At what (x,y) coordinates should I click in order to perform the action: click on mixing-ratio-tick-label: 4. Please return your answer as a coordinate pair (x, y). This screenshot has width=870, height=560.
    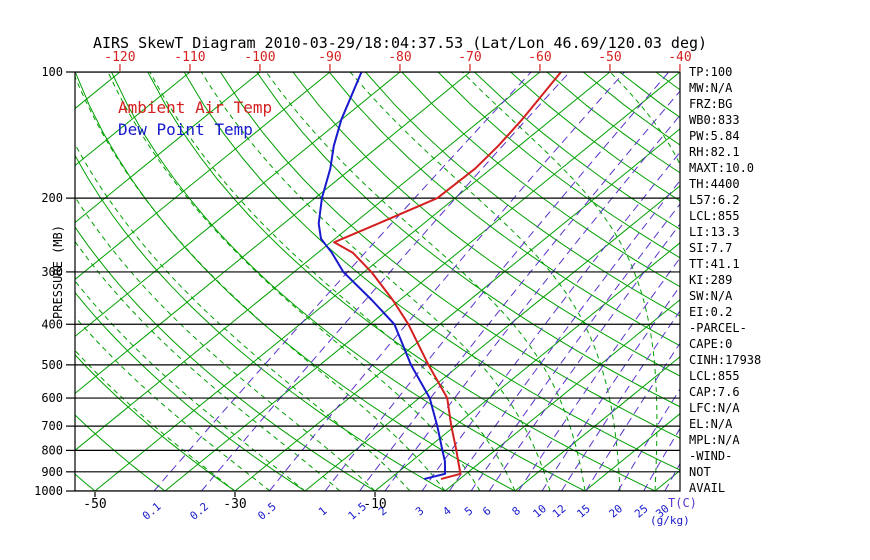
    Looking at the image, I should click on (447, 511).